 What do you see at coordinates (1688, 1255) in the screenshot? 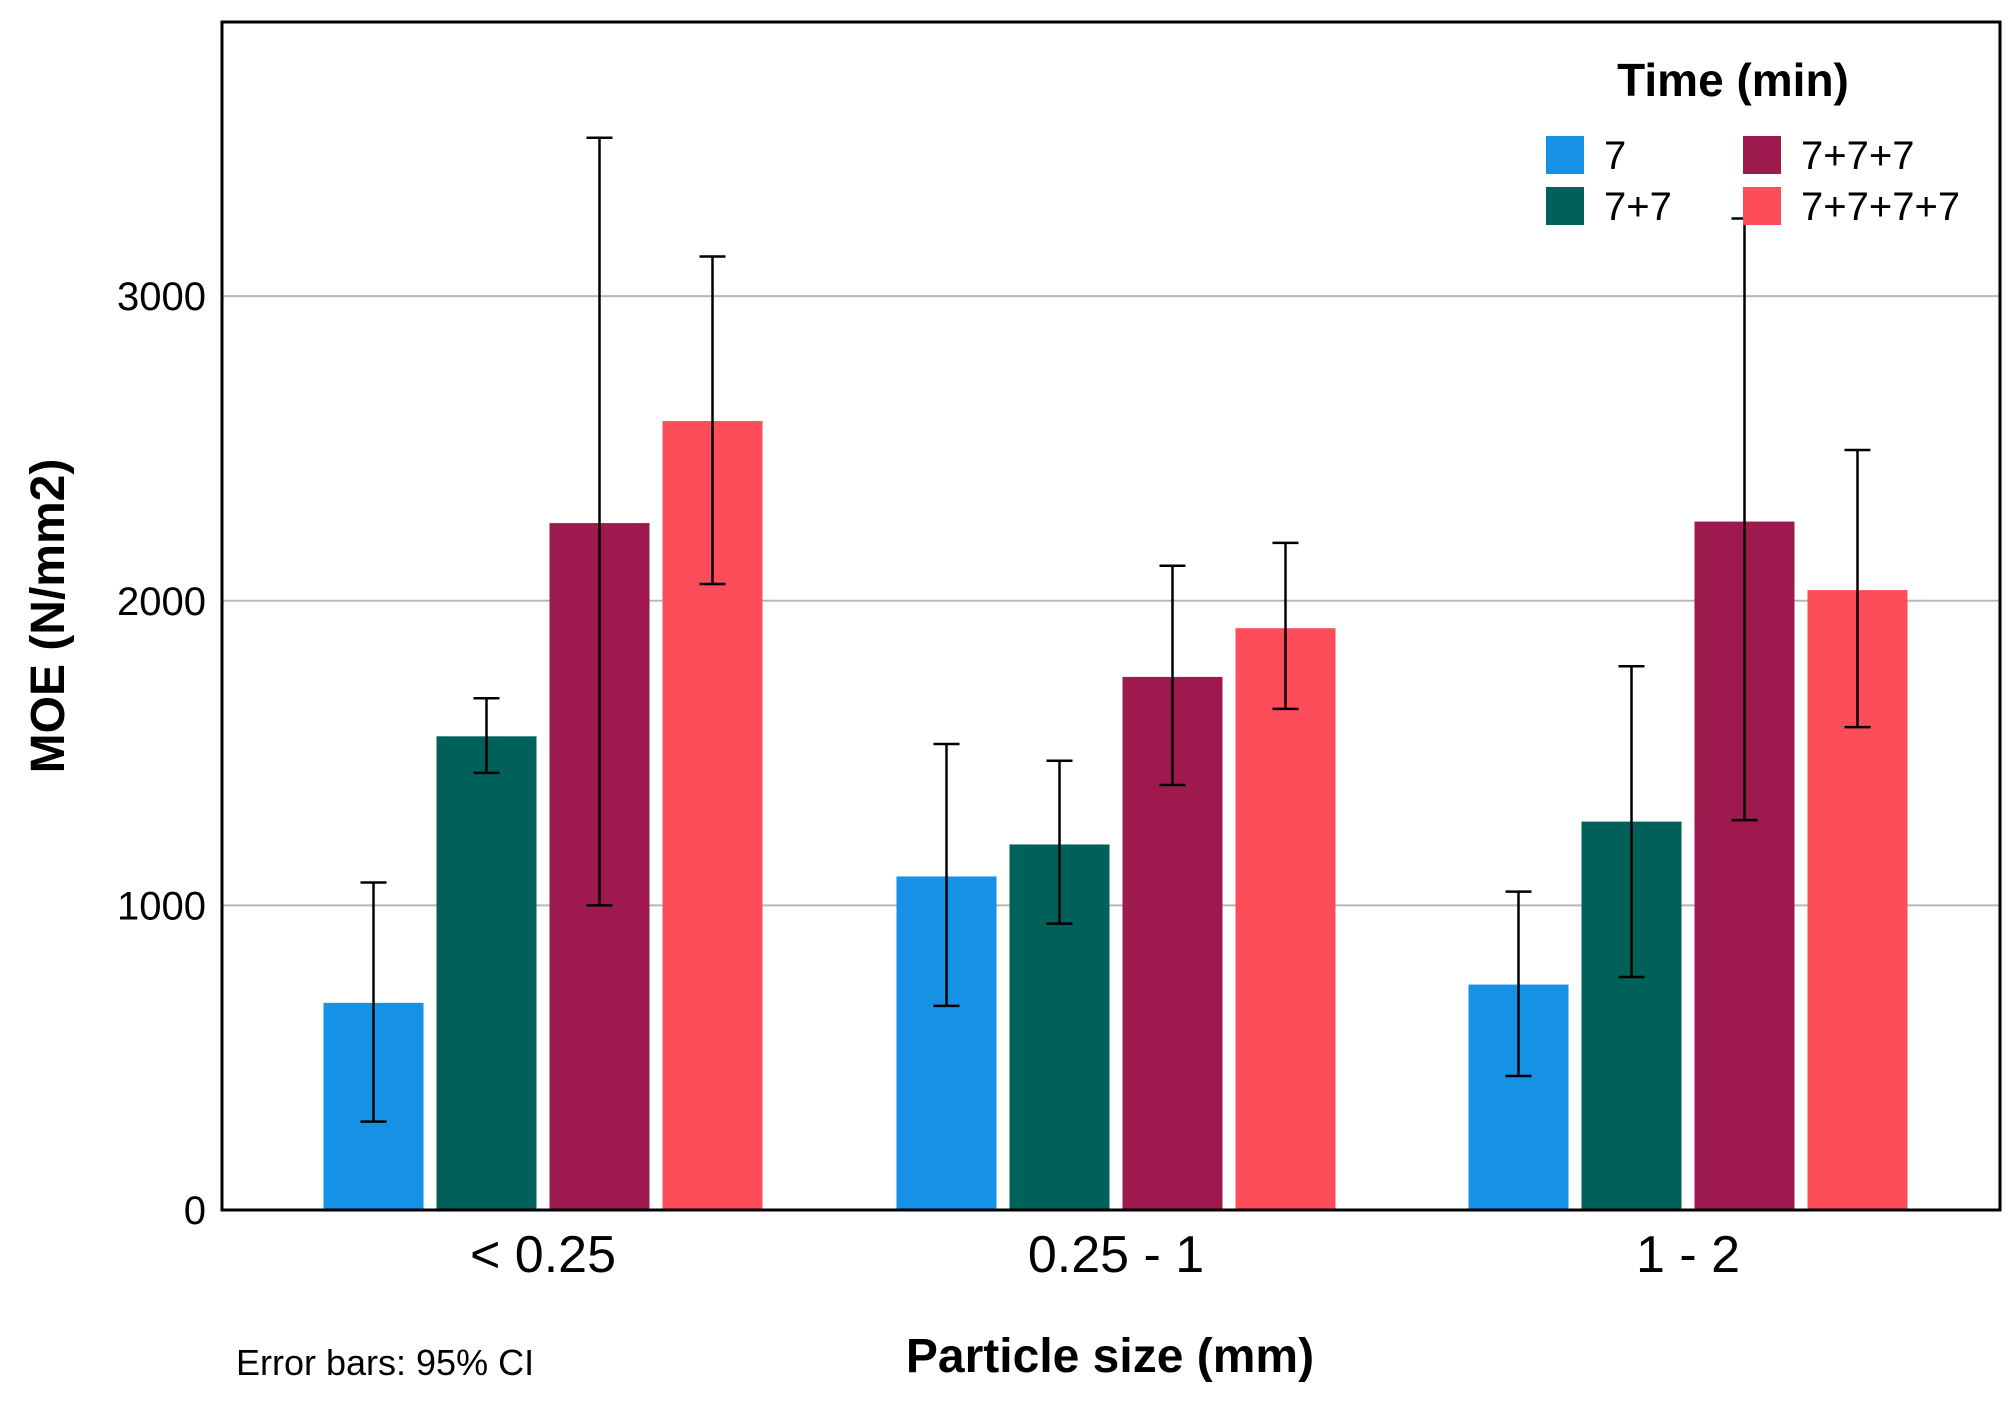
I see `x-category-label: 1 - 2` at bounding box center [1688, 1255].